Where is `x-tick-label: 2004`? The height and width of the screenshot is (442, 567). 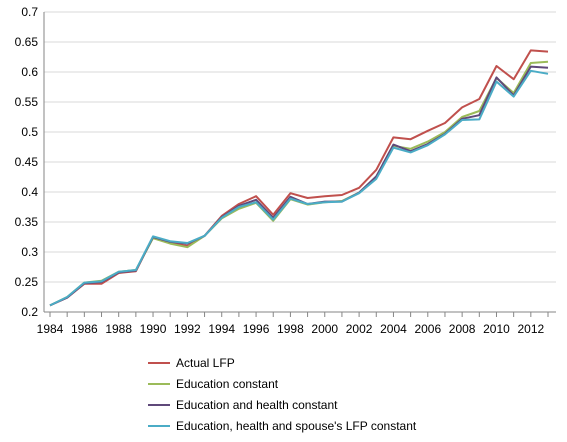
x-tick-label: 2004 is located at coordinates (393, 329).